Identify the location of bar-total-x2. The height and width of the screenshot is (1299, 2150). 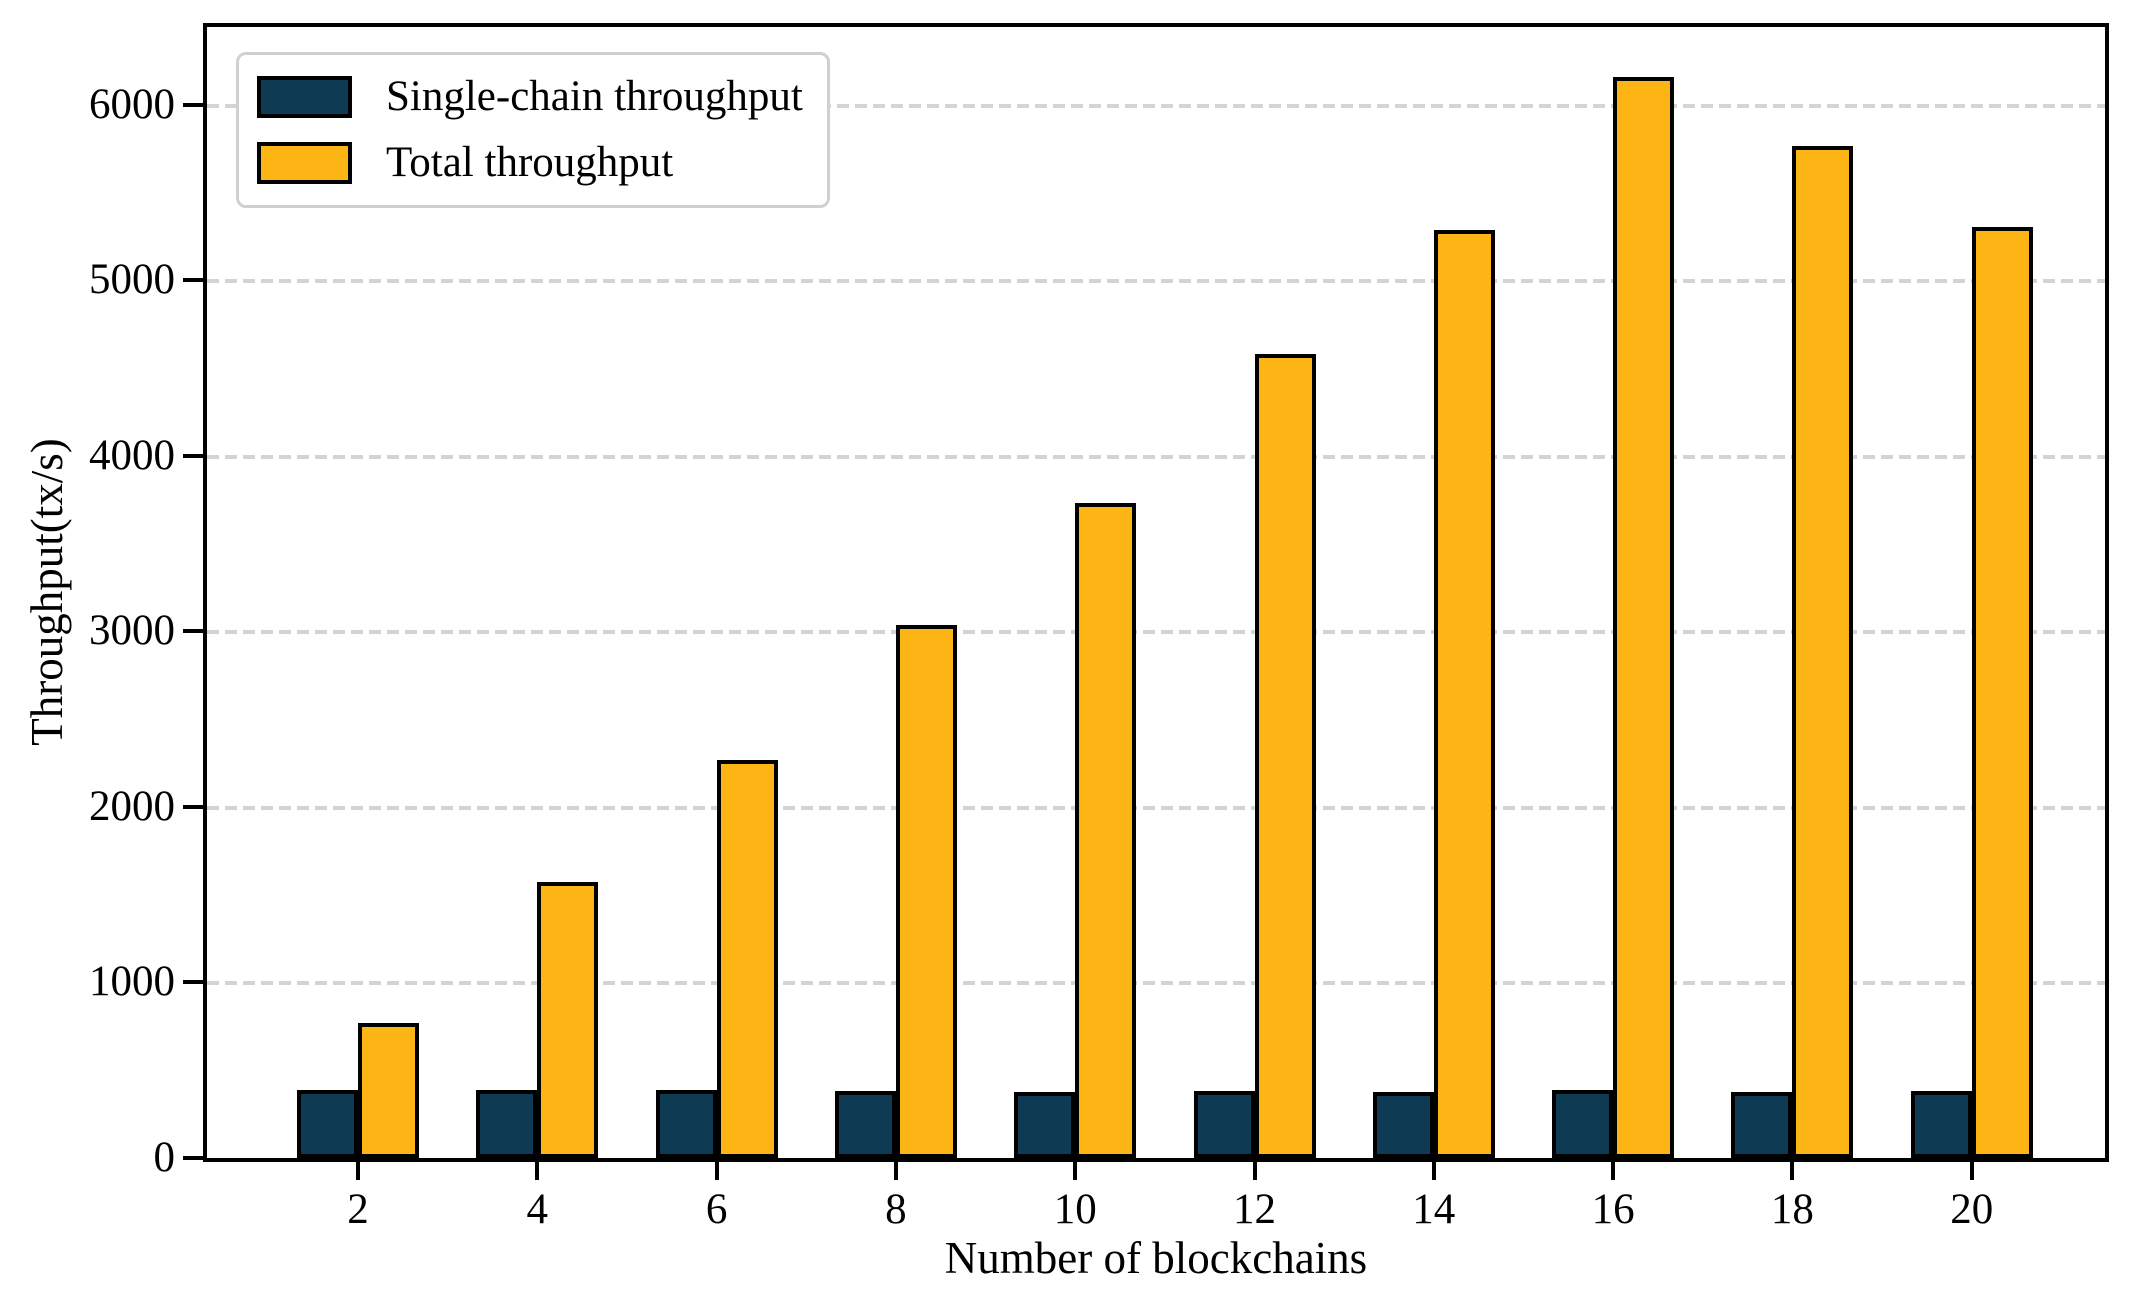
(388, 1090).